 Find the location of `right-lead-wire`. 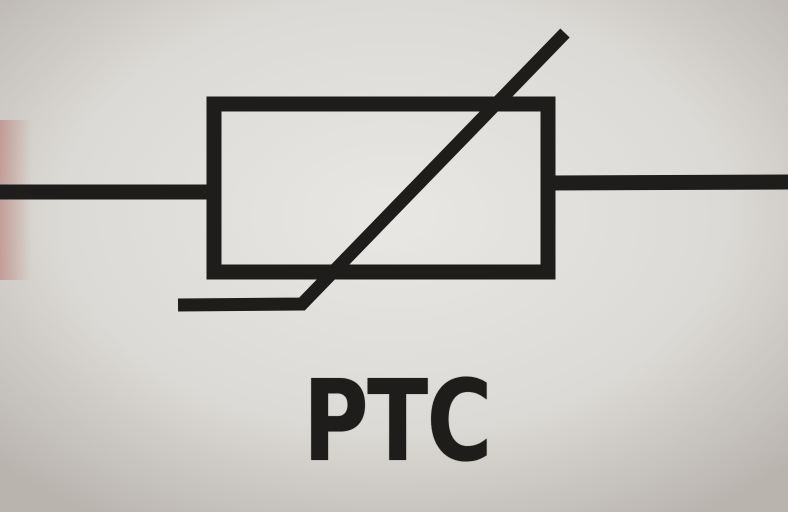

right-lead-wire is located at coordinates (668, 182).